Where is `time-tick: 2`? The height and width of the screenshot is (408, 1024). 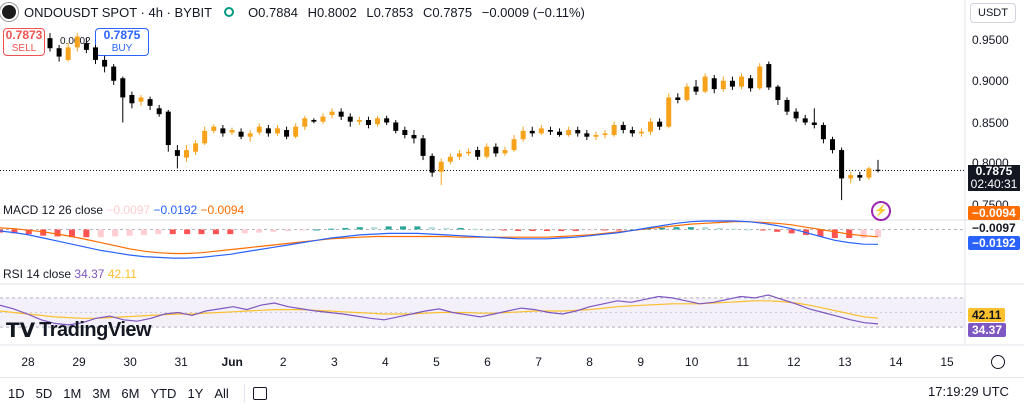 time-tick: 2 is located at coordinates (283, 362).